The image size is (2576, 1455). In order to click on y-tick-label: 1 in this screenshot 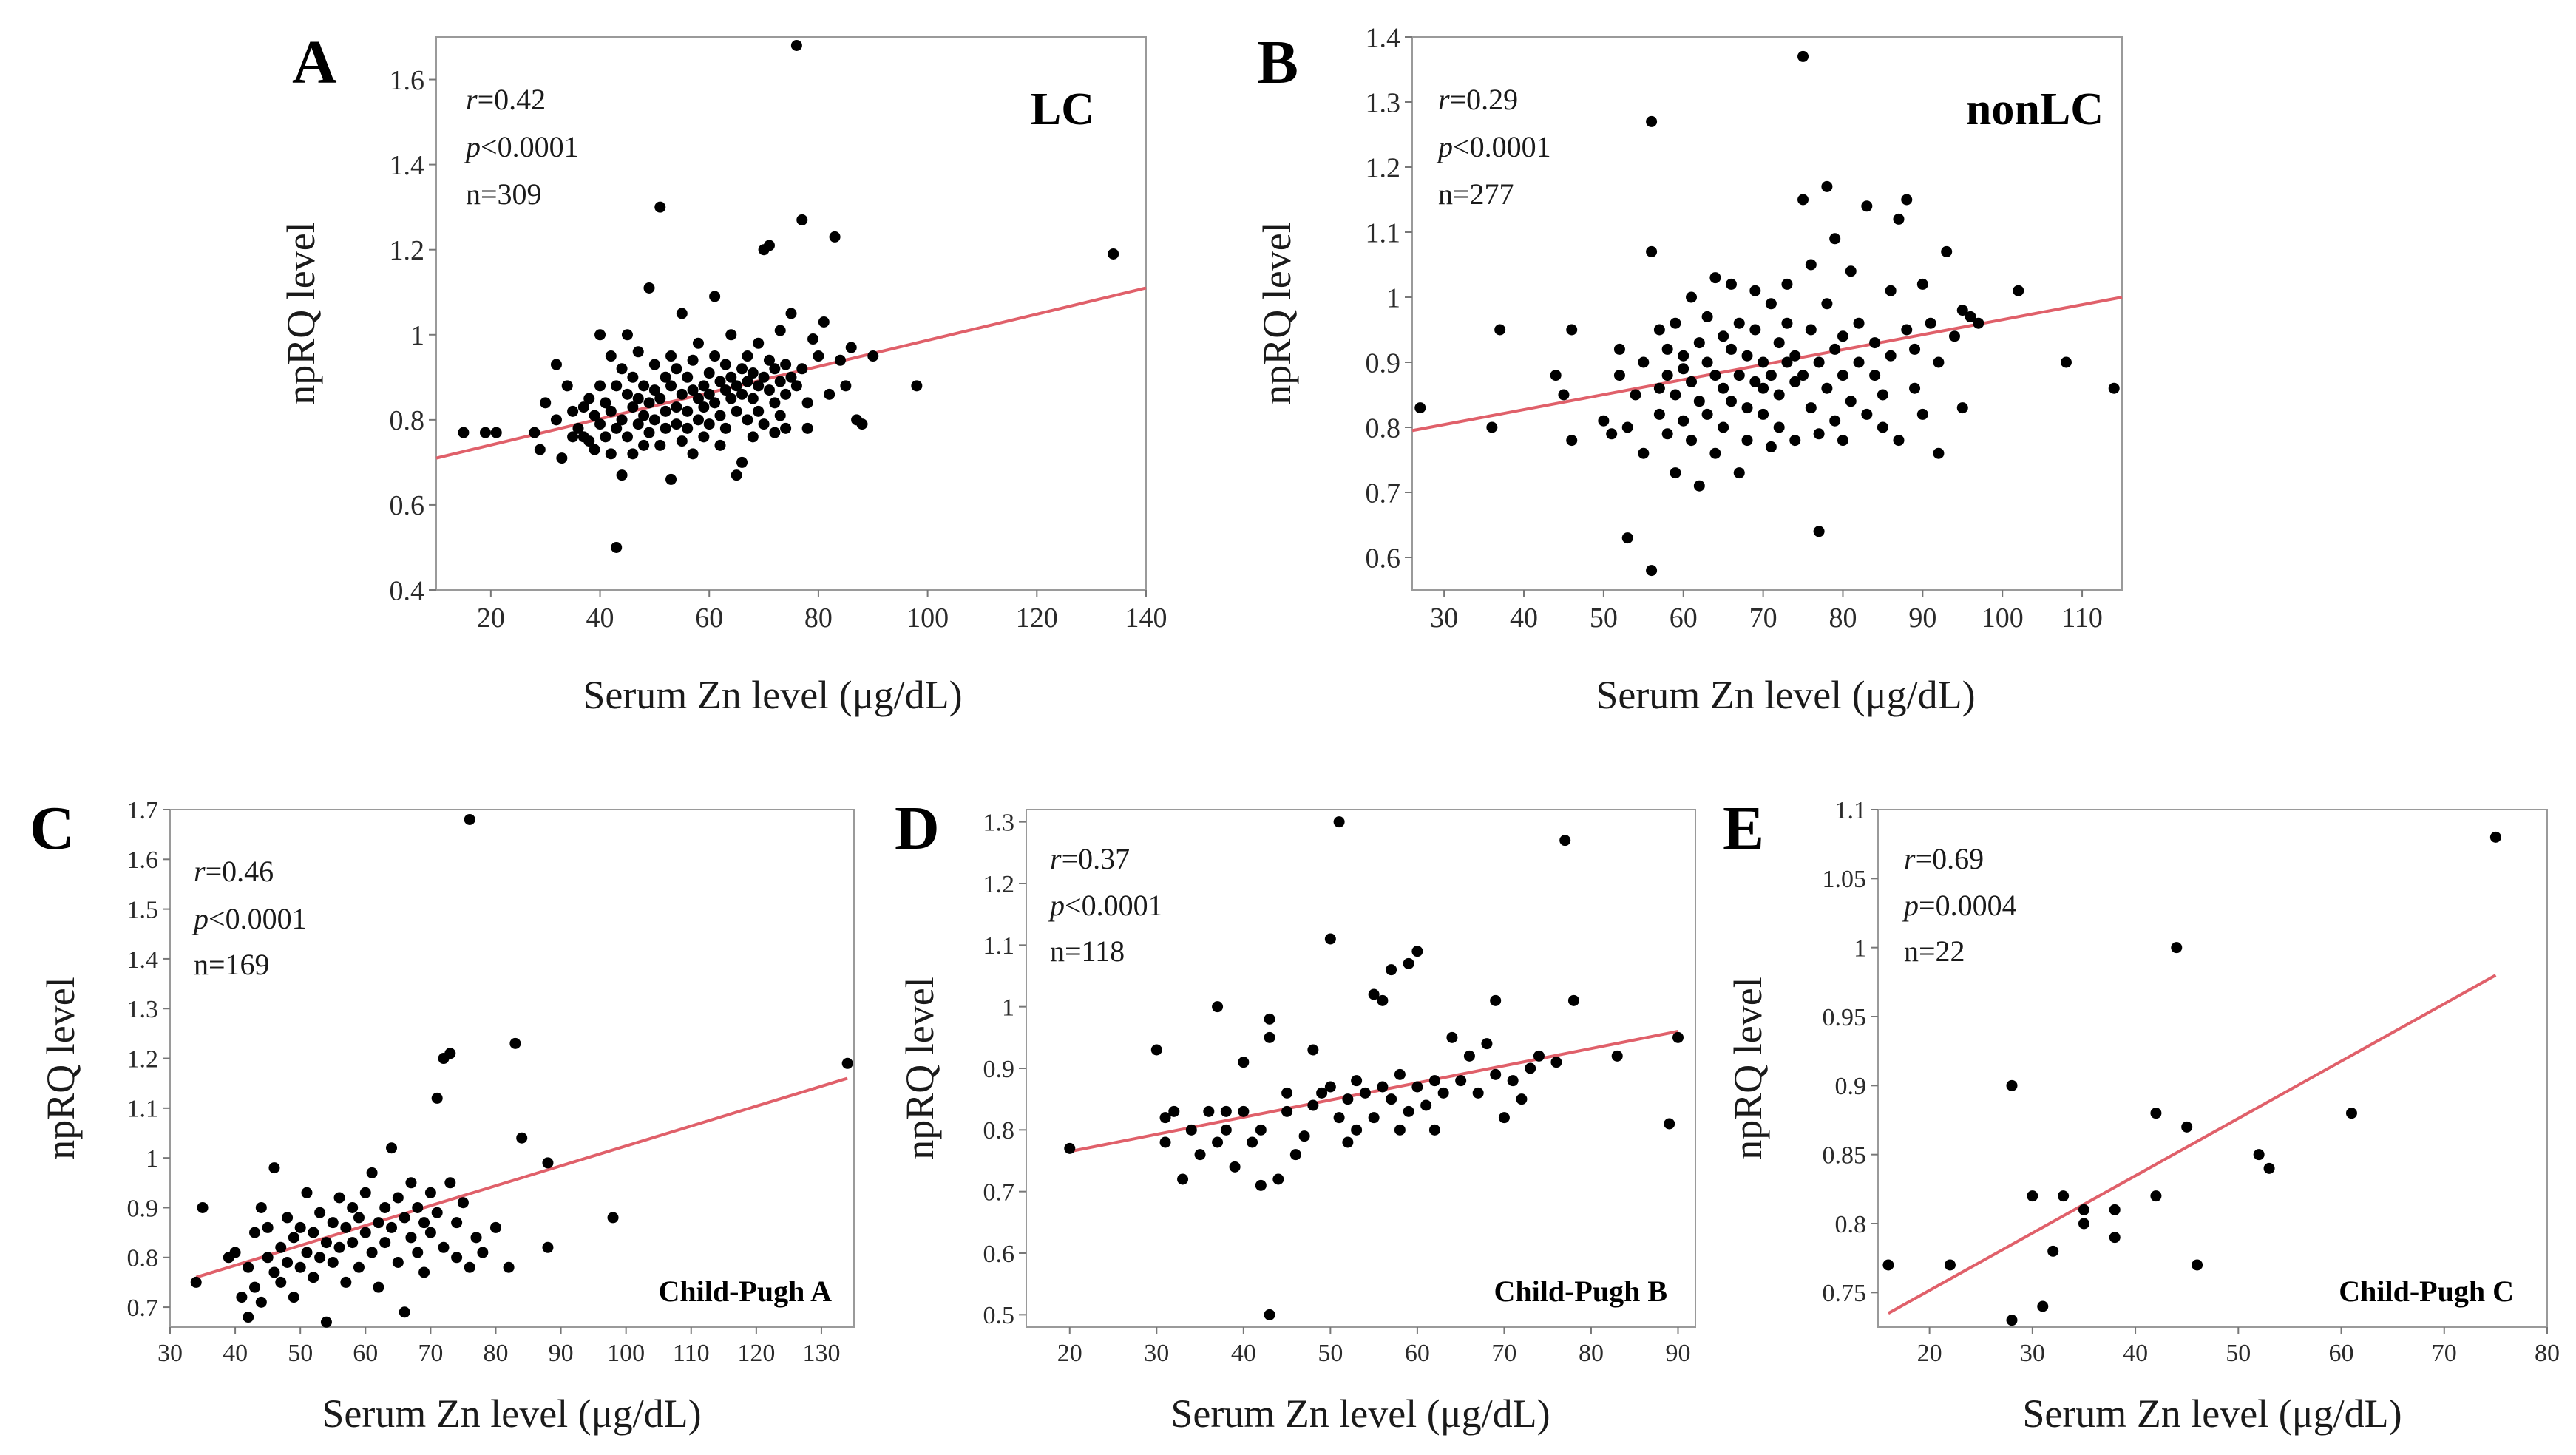, I will do `click(1393, 298)`.